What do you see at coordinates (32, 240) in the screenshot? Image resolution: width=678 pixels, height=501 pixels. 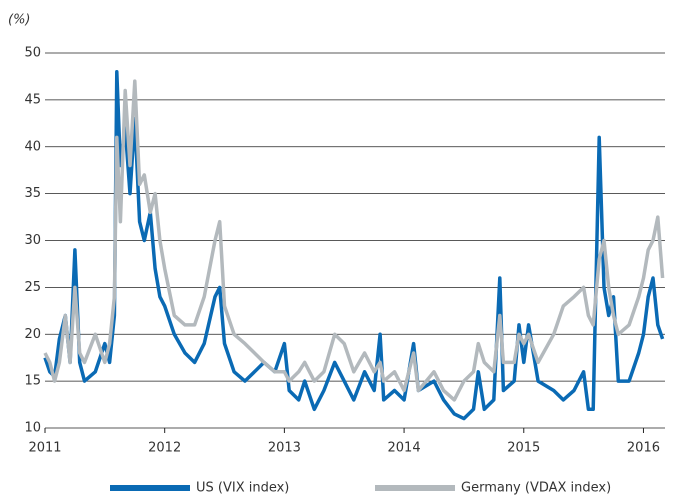 I see `y-tick-label: 30` at bounding box center [32, 240].